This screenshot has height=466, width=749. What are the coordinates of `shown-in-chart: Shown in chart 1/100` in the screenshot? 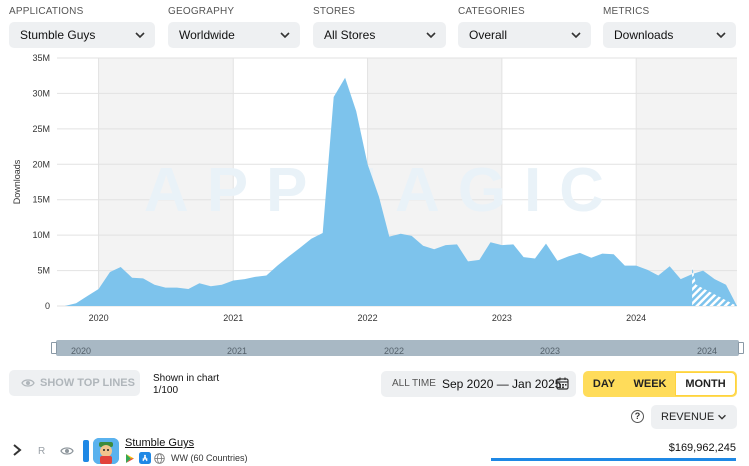 It's located at (186, 385).